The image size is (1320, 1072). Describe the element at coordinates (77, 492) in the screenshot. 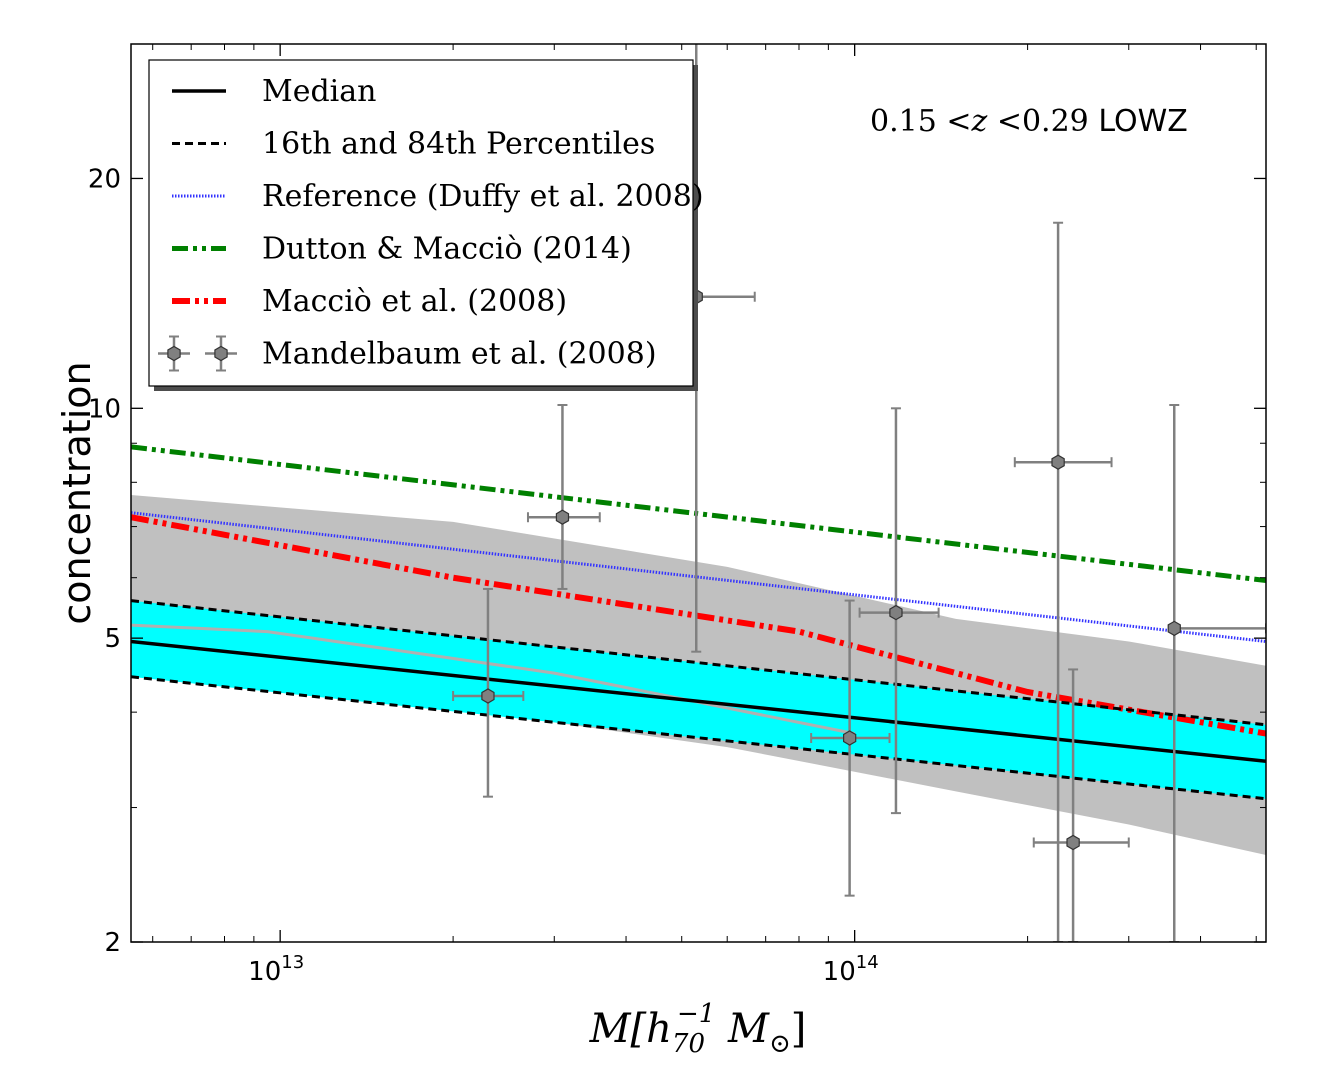

I see `y-axis-label: concentration` at that location.